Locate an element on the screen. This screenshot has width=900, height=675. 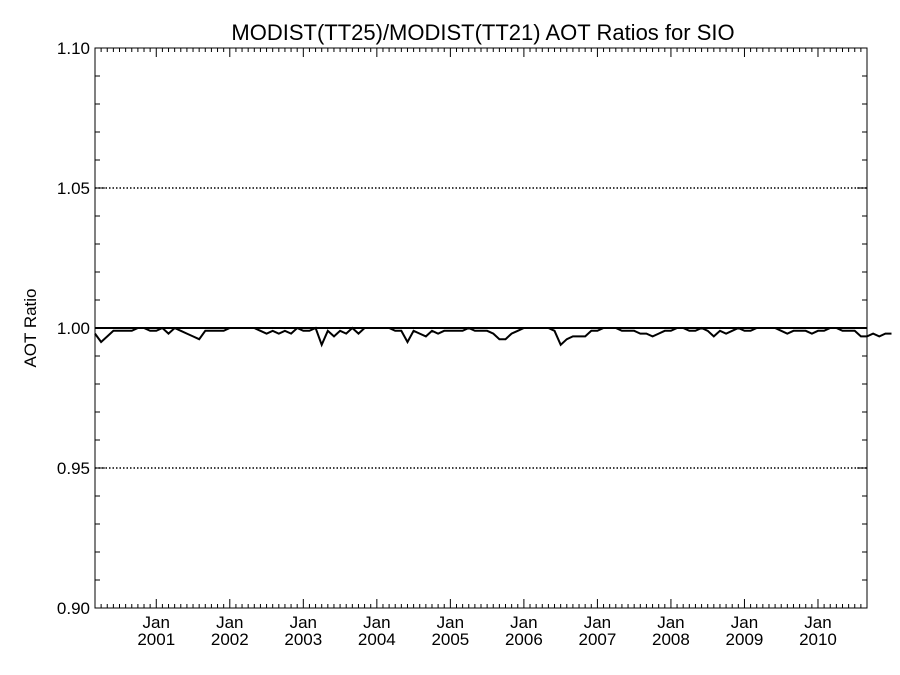
y-tick-label: 1.05 is located at coordinates (73, 188).